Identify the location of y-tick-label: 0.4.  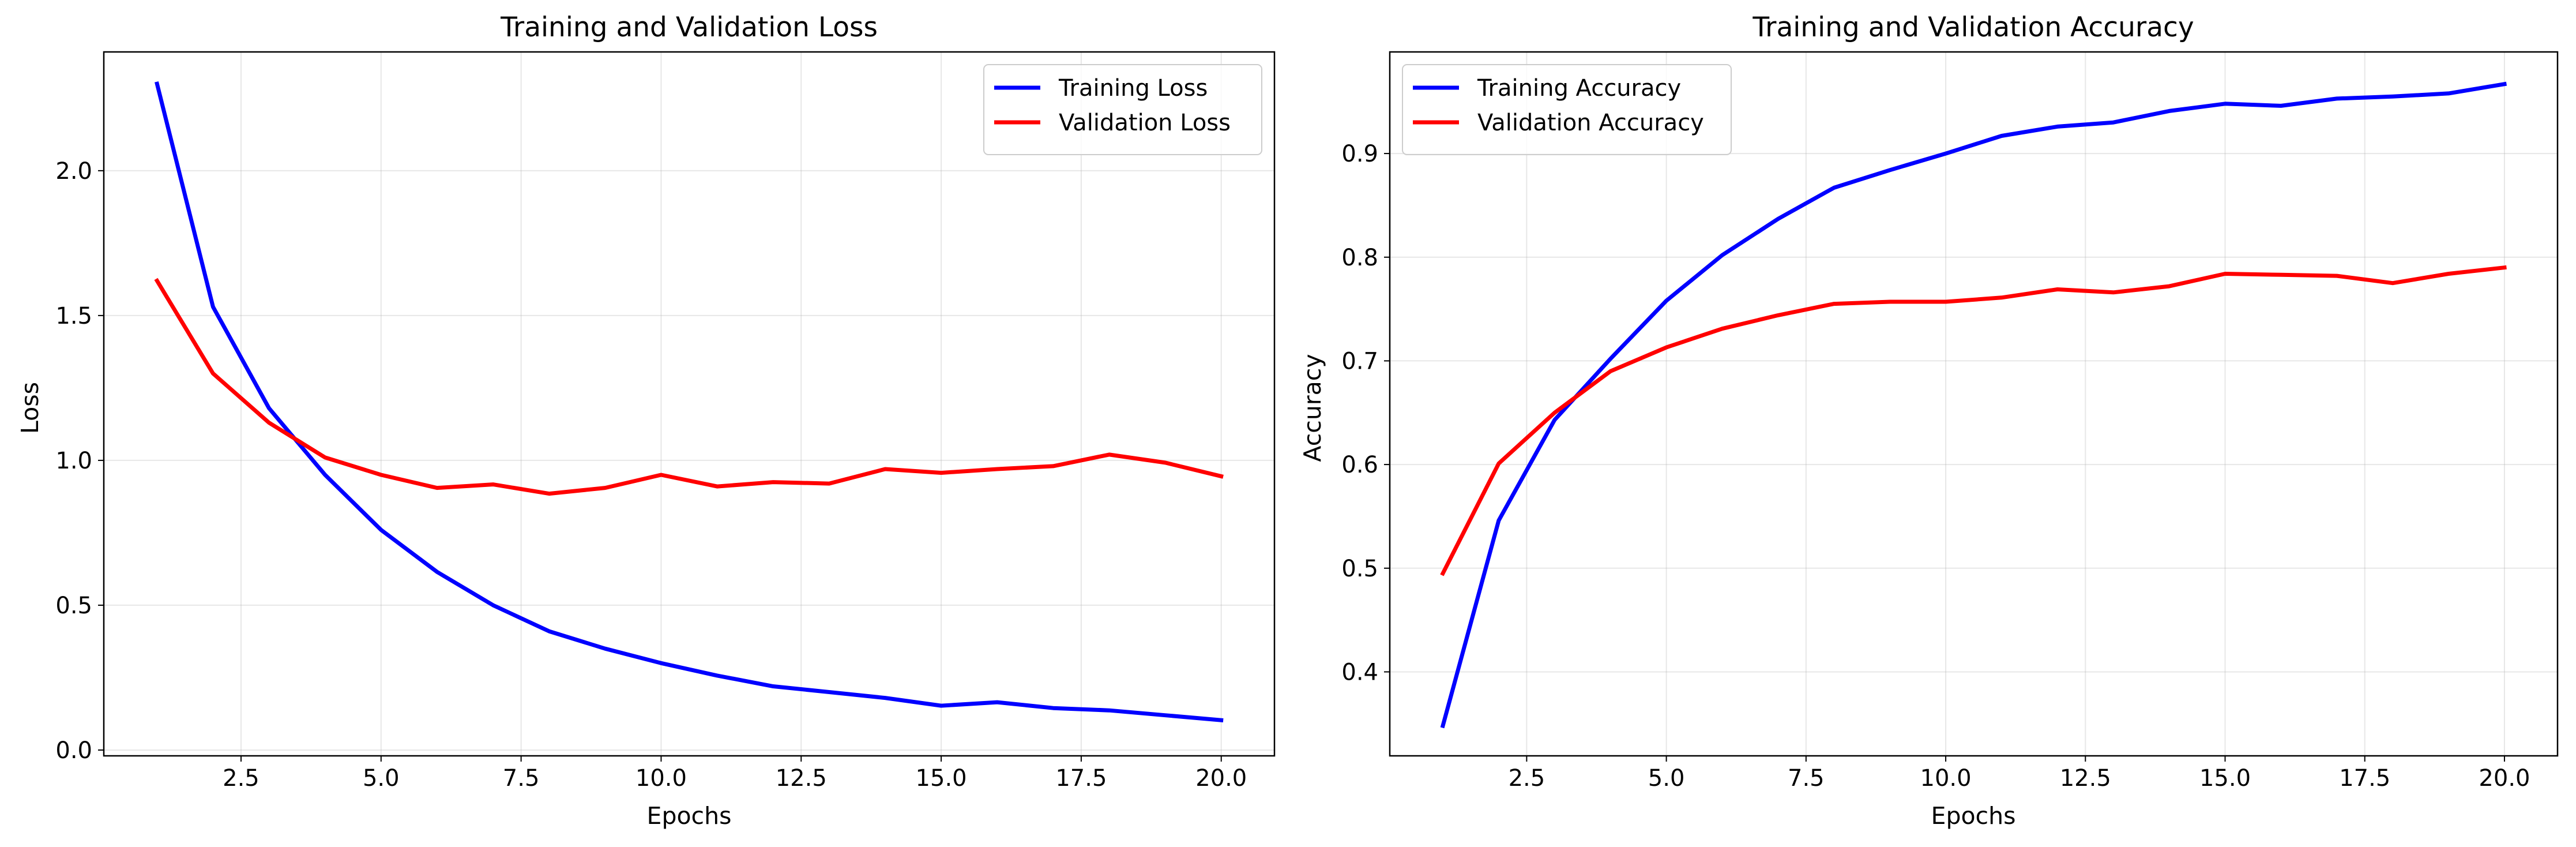
(1359, 672).